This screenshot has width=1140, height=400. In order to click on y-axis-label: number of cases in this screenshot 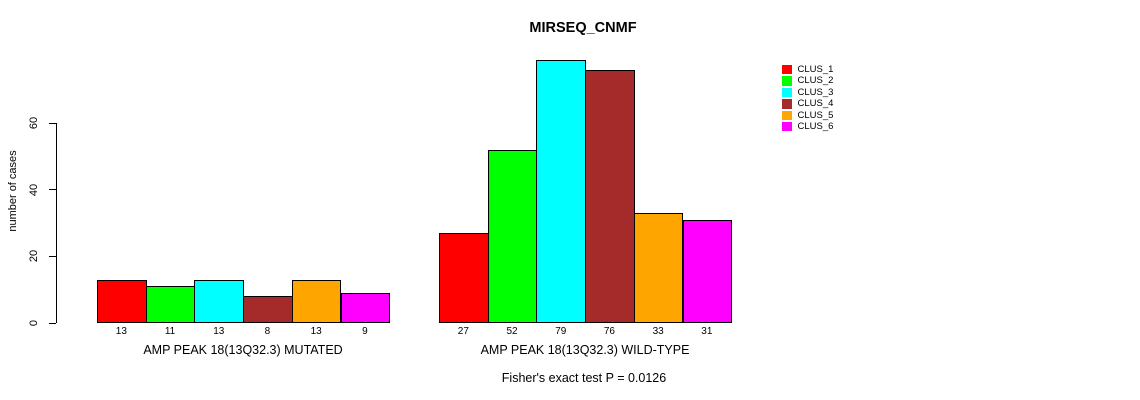, I will do `click(13, 191)`.